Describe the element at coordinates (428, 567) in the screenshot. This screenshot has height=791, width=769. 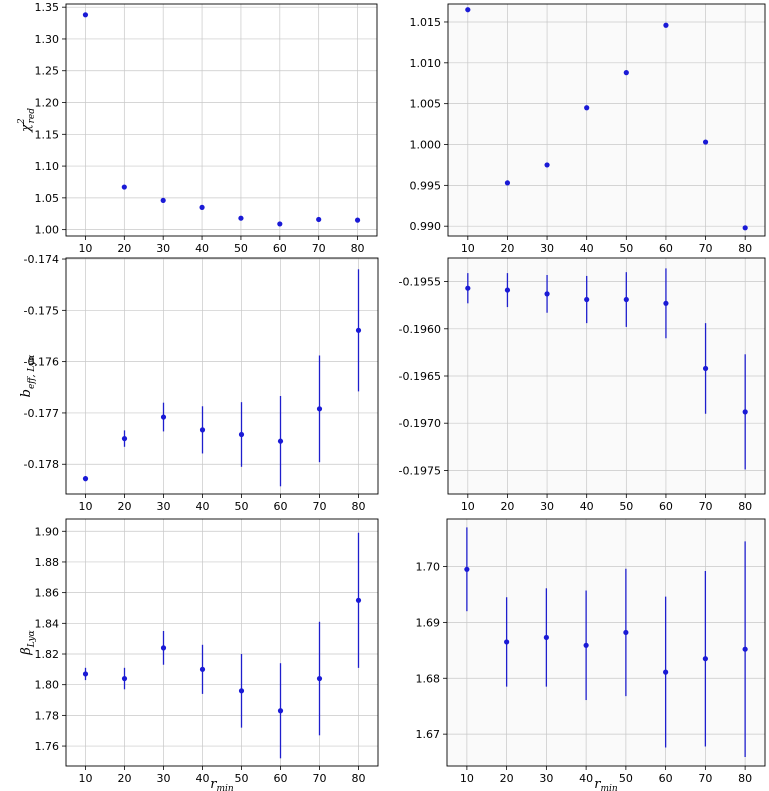
I see `y-tick-label: 1.70` at that location.